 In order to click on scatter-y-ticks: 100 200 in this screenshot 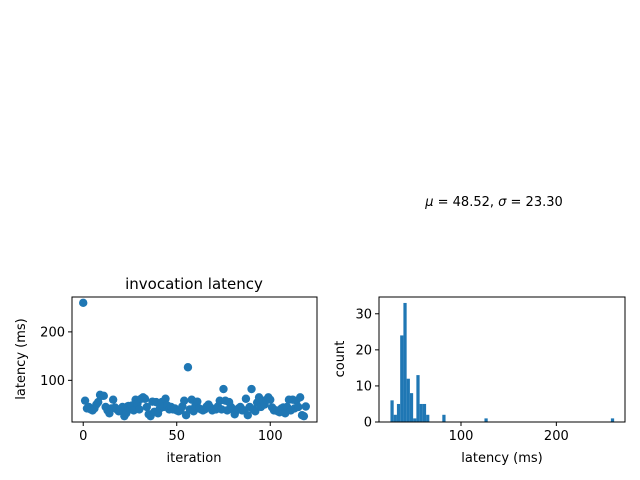, I will do `click(56, 357)`.